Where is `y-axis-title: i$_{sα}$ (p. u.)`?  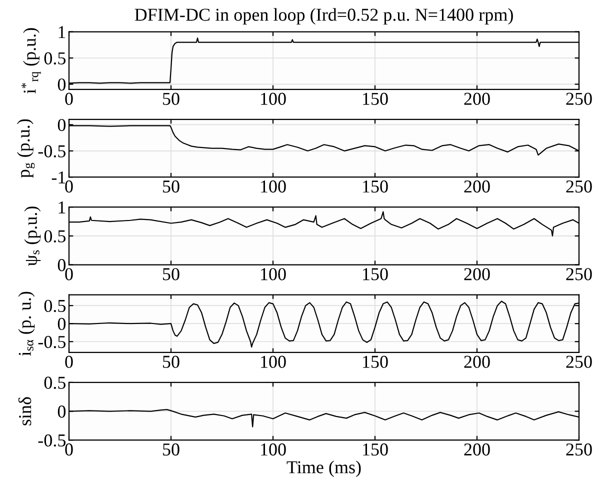 y-axis-title: i$_{sα}$ (p. u.) is located at coordinates (26, 324).